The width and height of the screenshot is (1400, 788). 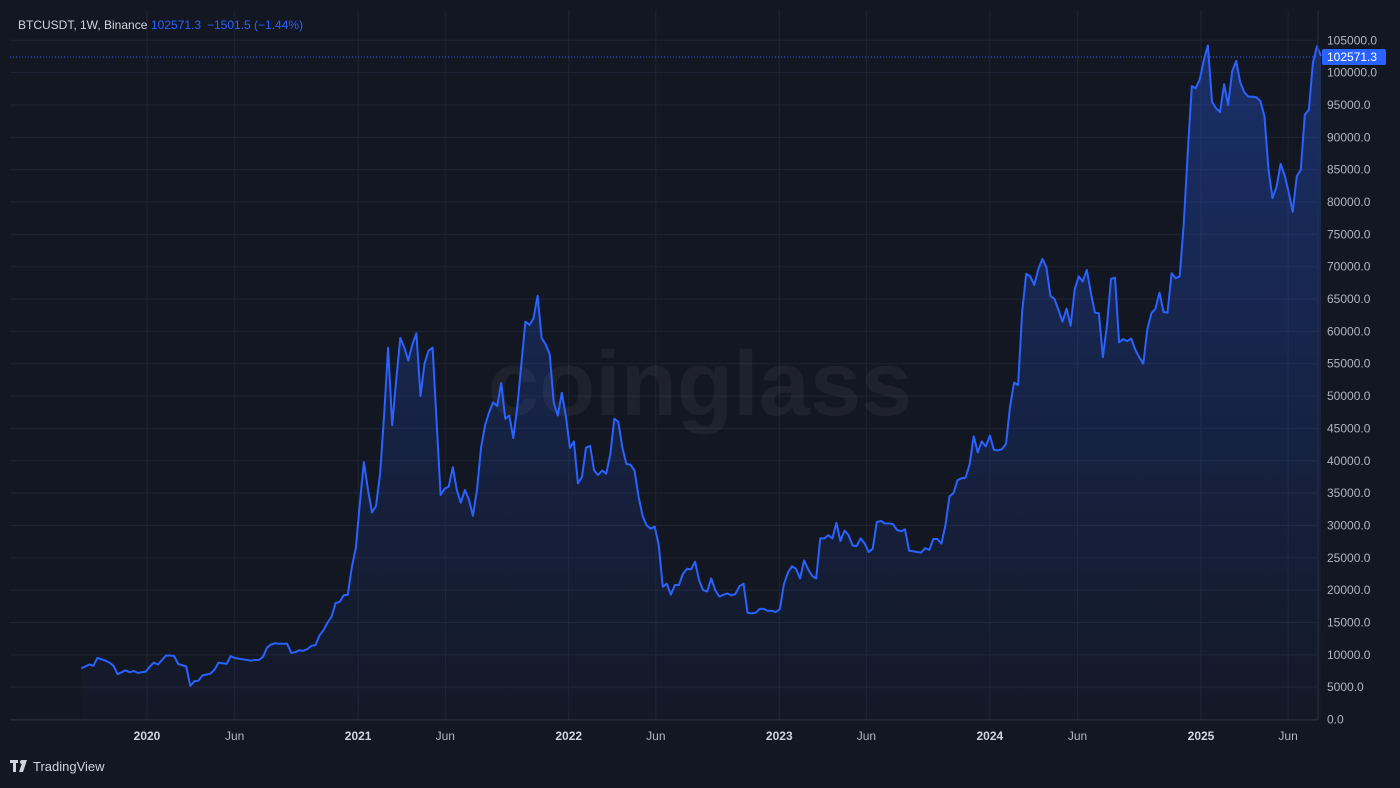 What do you see at coordinates (255, 25) in the screenshot?
I see `change-label: −1501.5 (−1.44%)` at bounding box center [255, 25].